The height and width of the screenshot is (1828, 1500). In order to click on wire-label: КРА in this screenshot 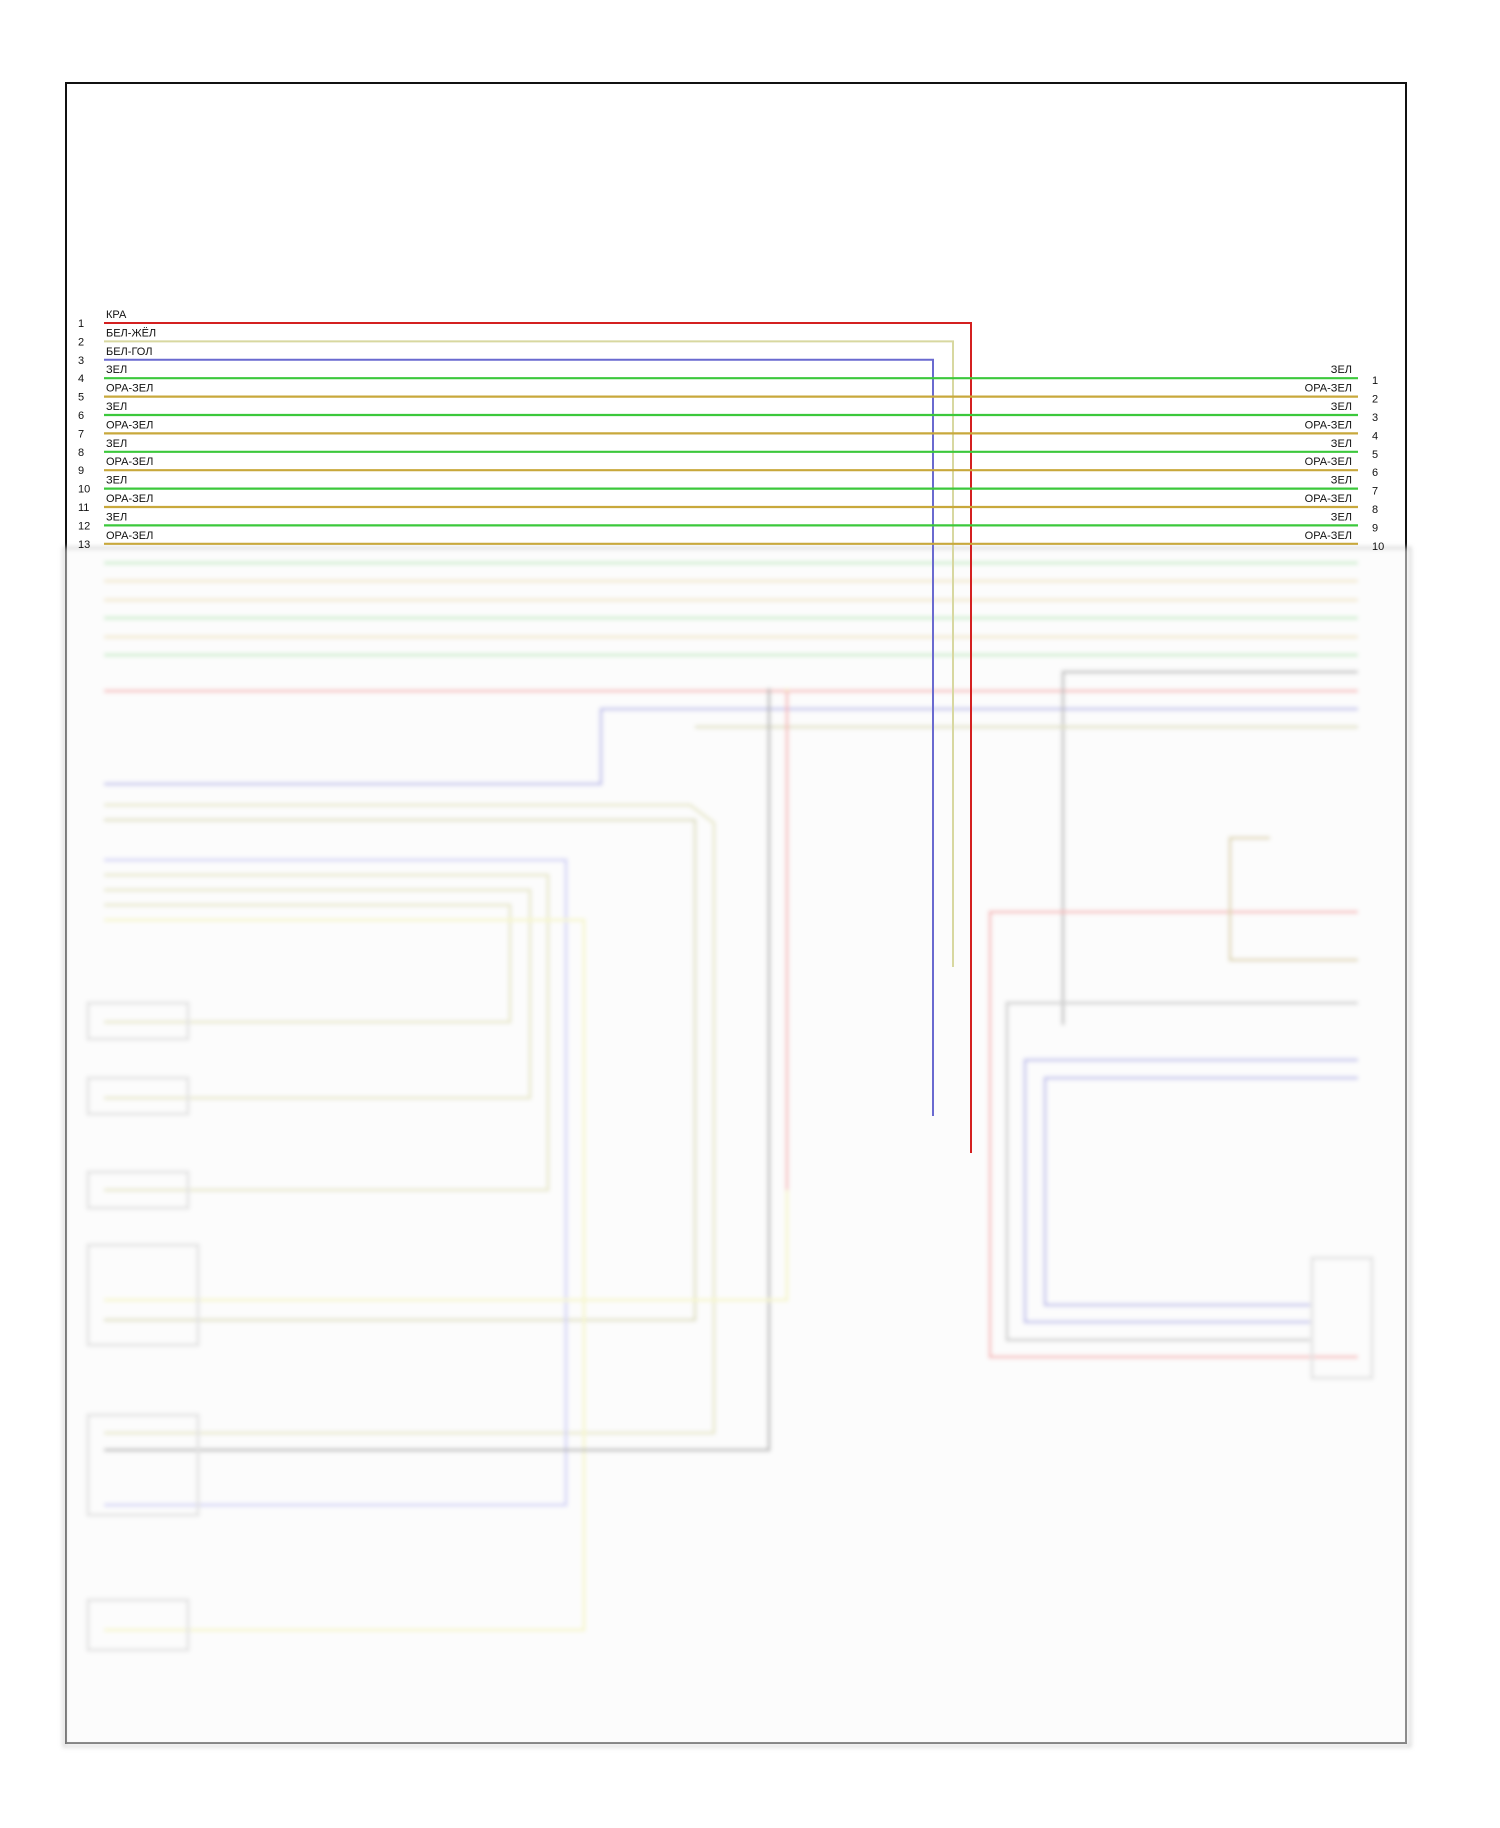, I will do `click(116, 315)`.